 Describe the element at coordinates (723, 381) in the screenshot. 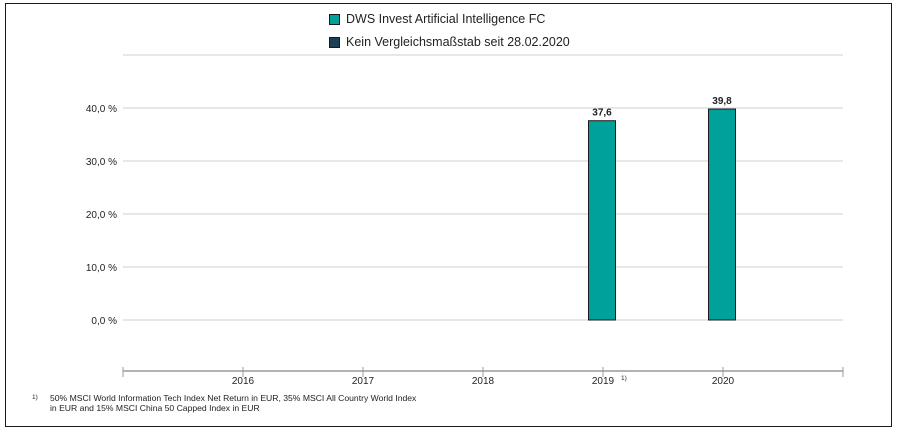

I see `x-tick-label: 2020` at that location.